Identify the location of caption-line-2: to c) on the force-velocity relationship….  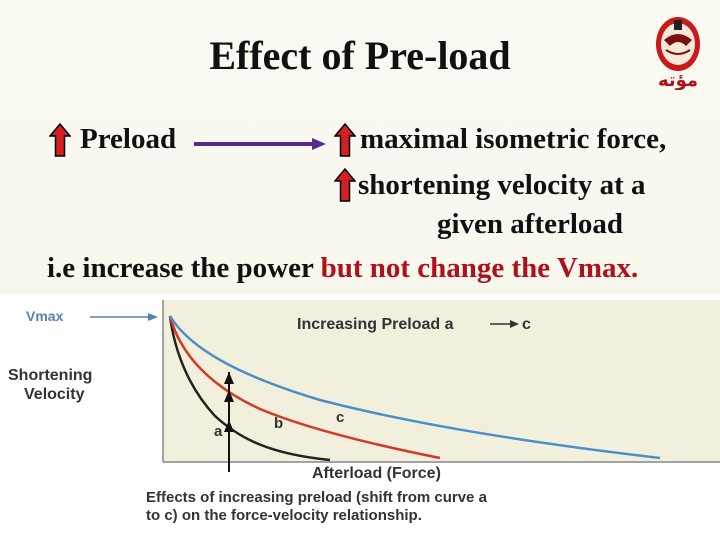
(284, 515).